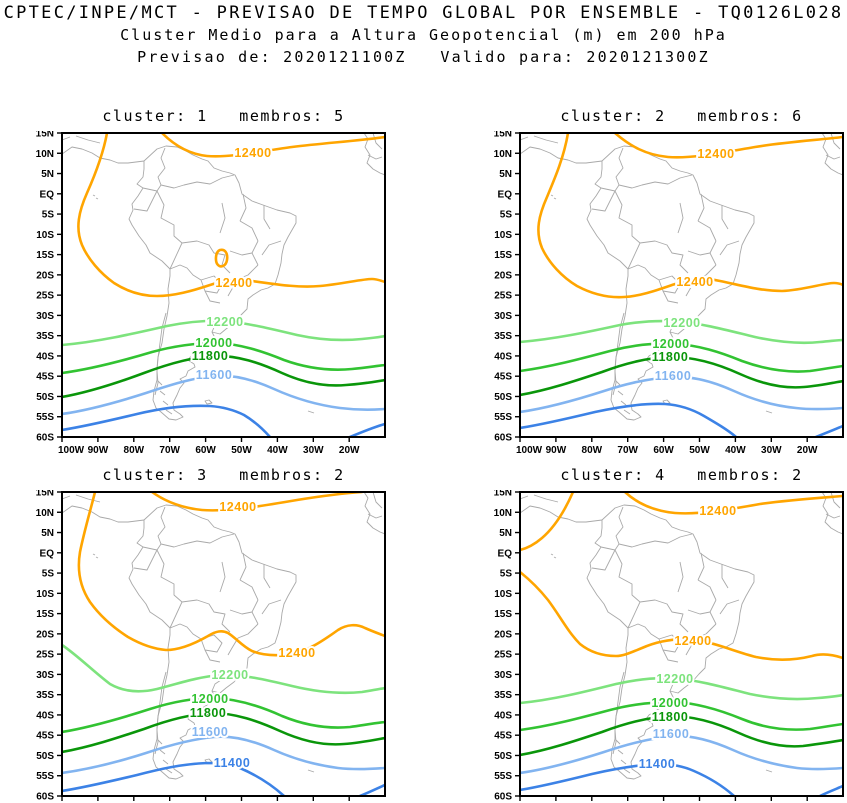  What do you see at coordinates (45, 255) in the screenshot?
I see `lat-tick-label: 15S` at bounding box center [45, 255].